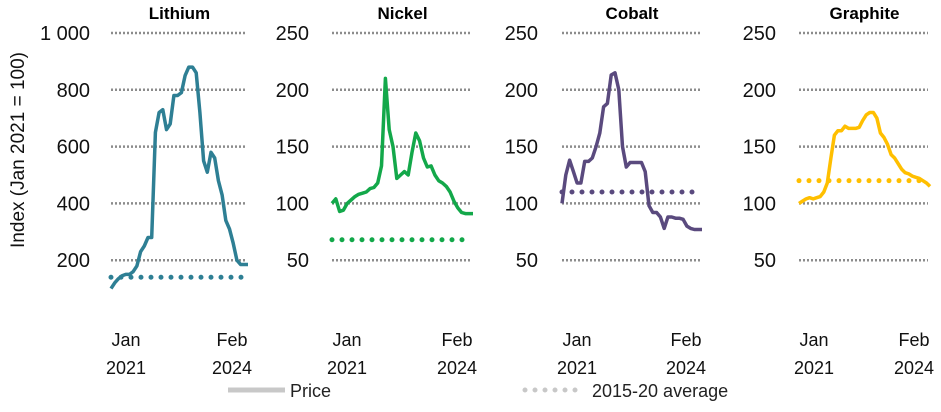 This screenshot has width=941, height=412. I want to click on legend: Price 2015-20 average, so click(478, 391).